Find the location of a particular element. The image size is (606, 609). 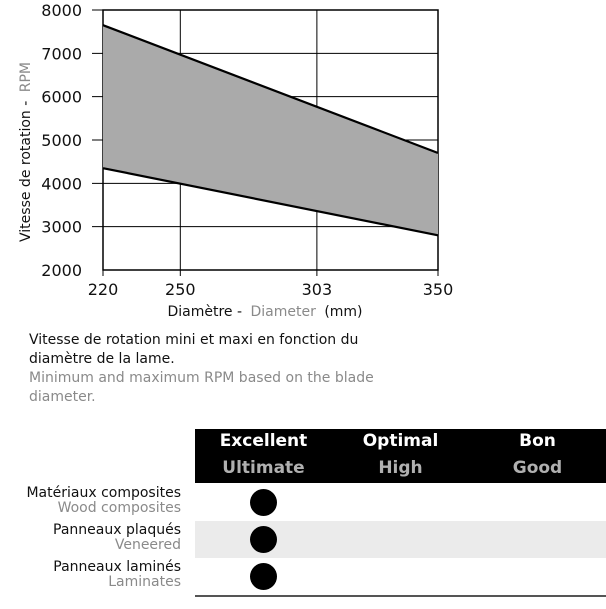

y-tick-label: 4000 is located at coordinates (61, 183).